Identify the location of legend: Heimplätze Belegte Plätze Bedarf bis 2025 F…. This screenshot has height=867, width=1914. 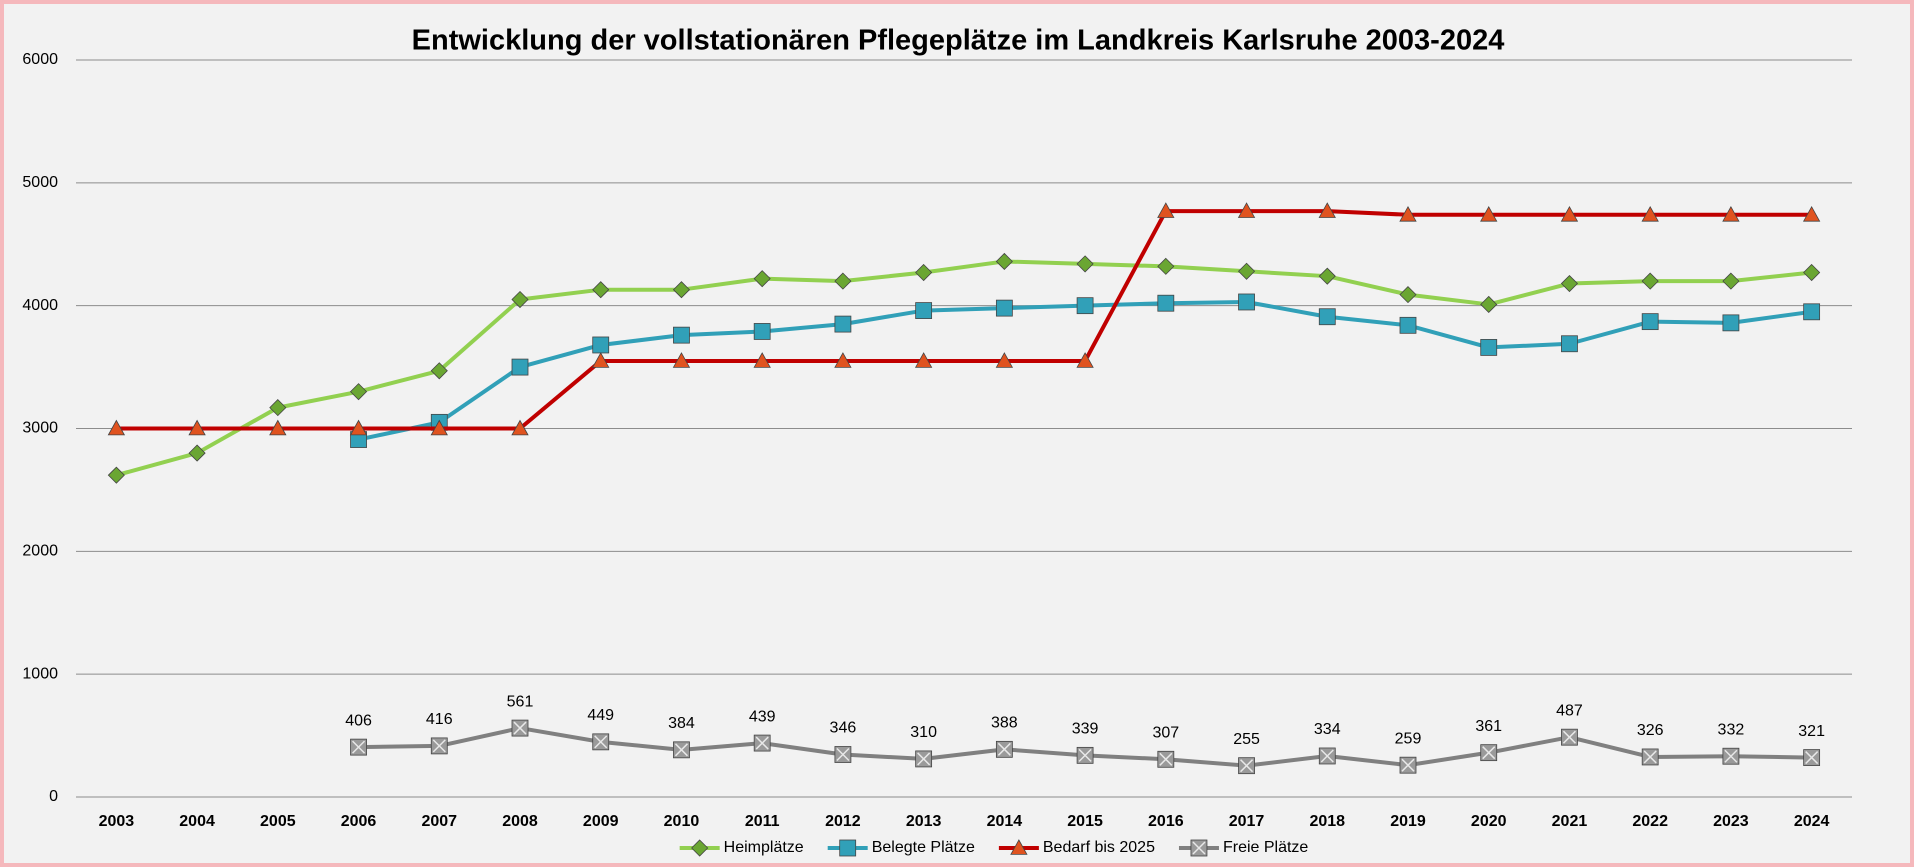
(993, 848).